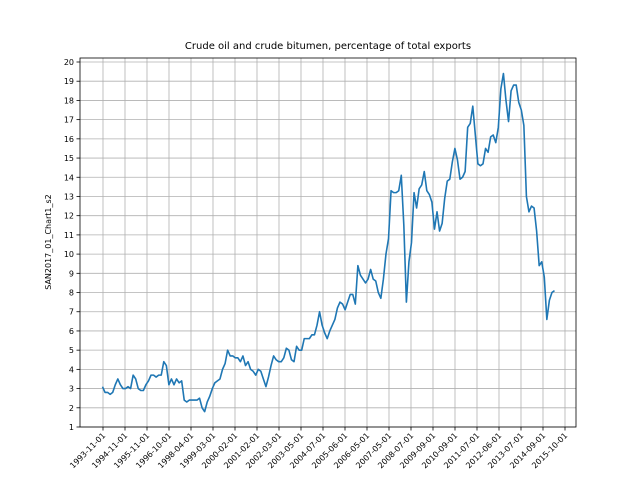 The height and width of the screenshot is (480, 640). I want to click on y-tick-label: 3, so click(71, 389).